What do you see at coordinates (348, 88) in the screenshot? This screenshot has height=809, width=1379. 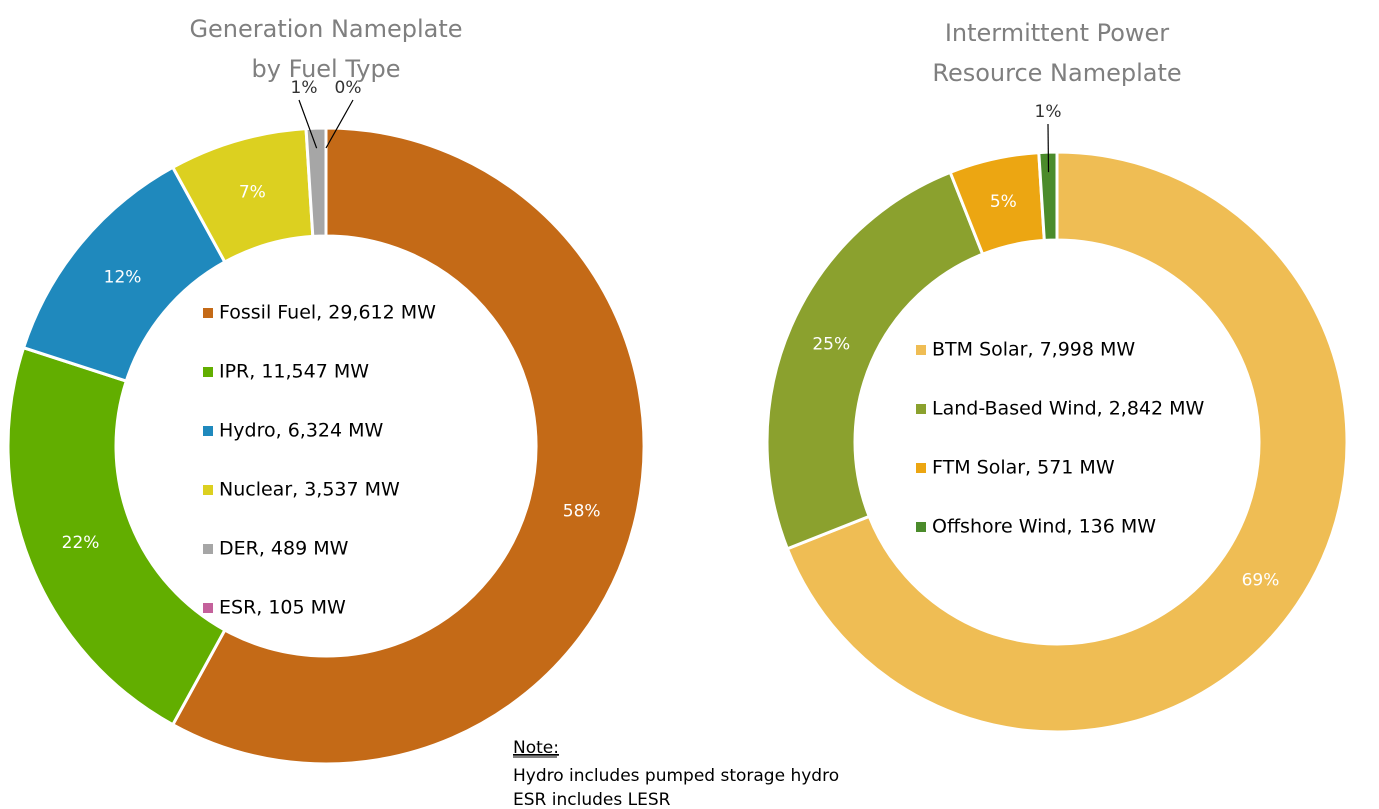 I see `data-label: 0%` at bounding box center [348, 88].